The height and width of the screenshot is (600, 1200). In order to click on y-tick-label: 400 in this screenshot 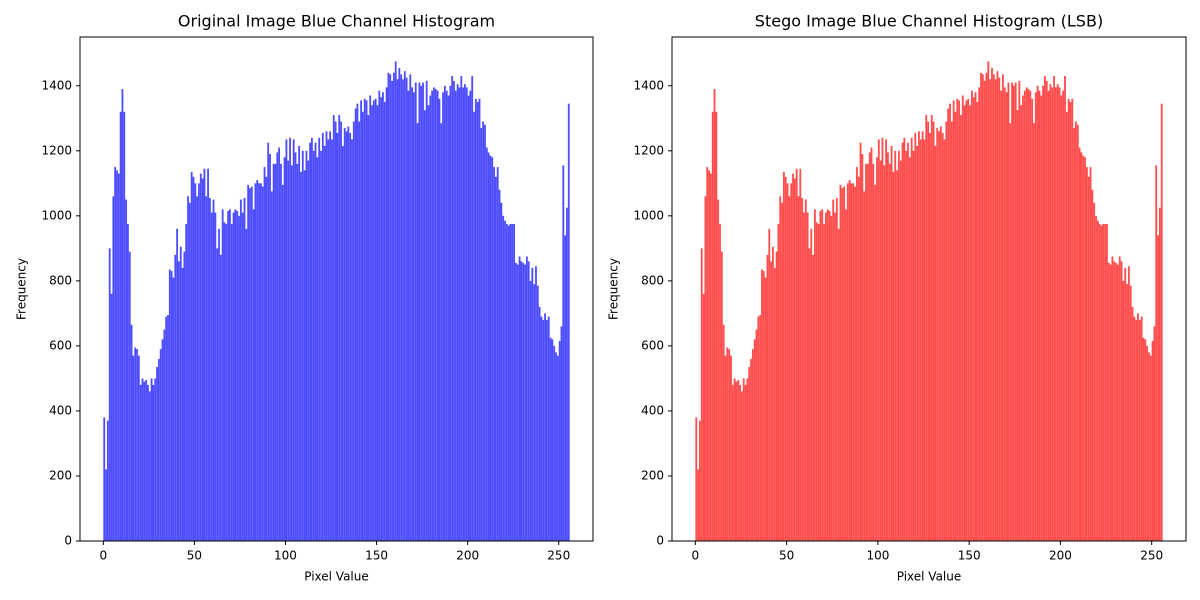, I will do `click(652, 410)`.